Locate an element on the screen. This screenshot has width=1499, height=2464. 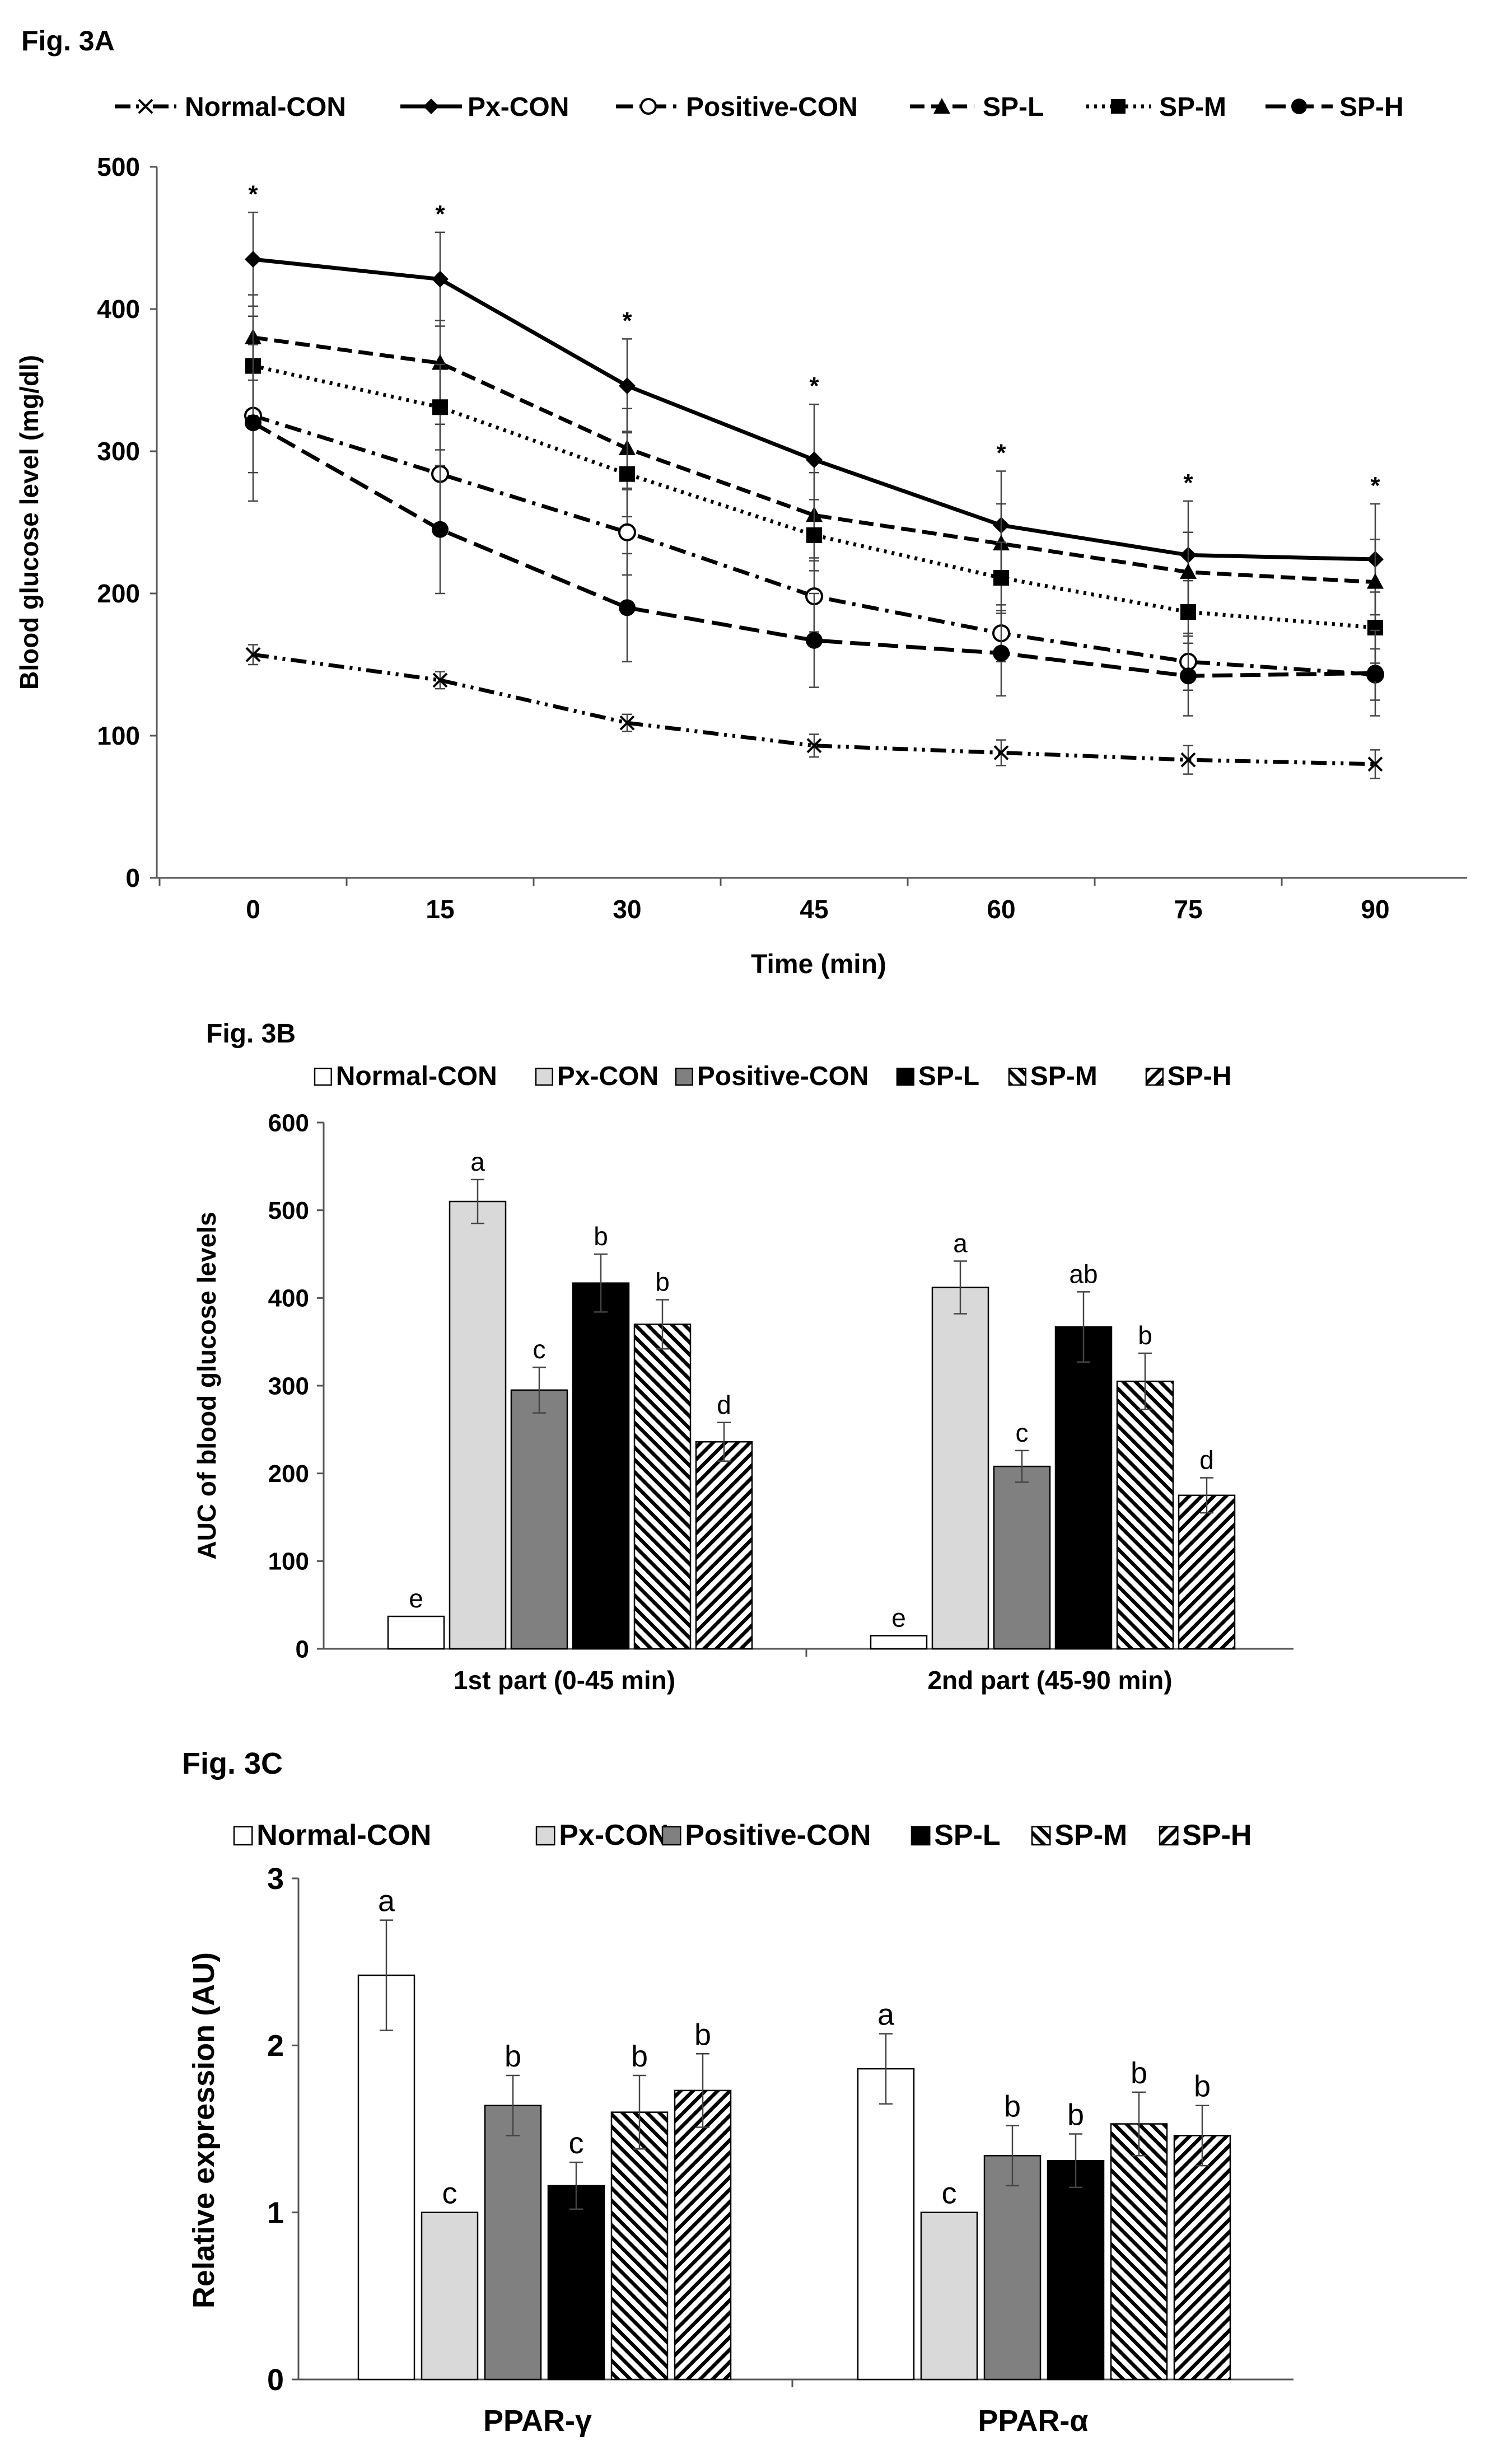
data-point-3a-sp-l is located at coordinates (1375, 581).